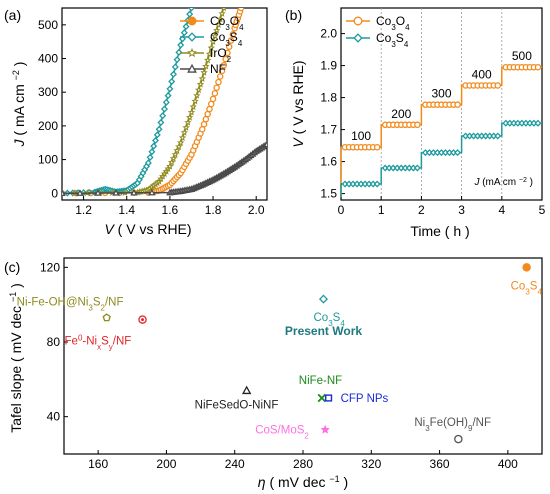 This screenshot has width=550, height=494. Describe the element at coordinates (341, 210) in the screenshot. I see `panel-b-xtick-label: 0` at that location.